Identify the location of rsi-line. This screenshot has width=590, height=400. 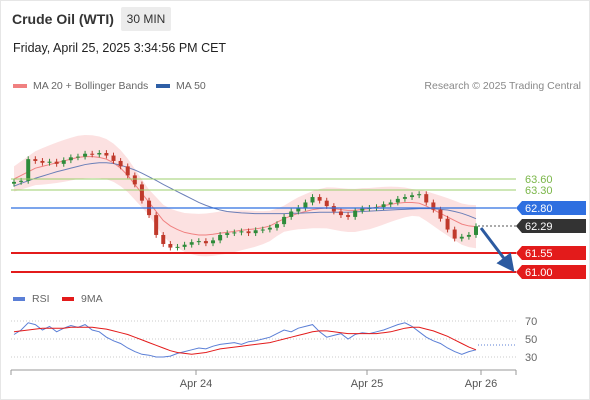
(245, 340).